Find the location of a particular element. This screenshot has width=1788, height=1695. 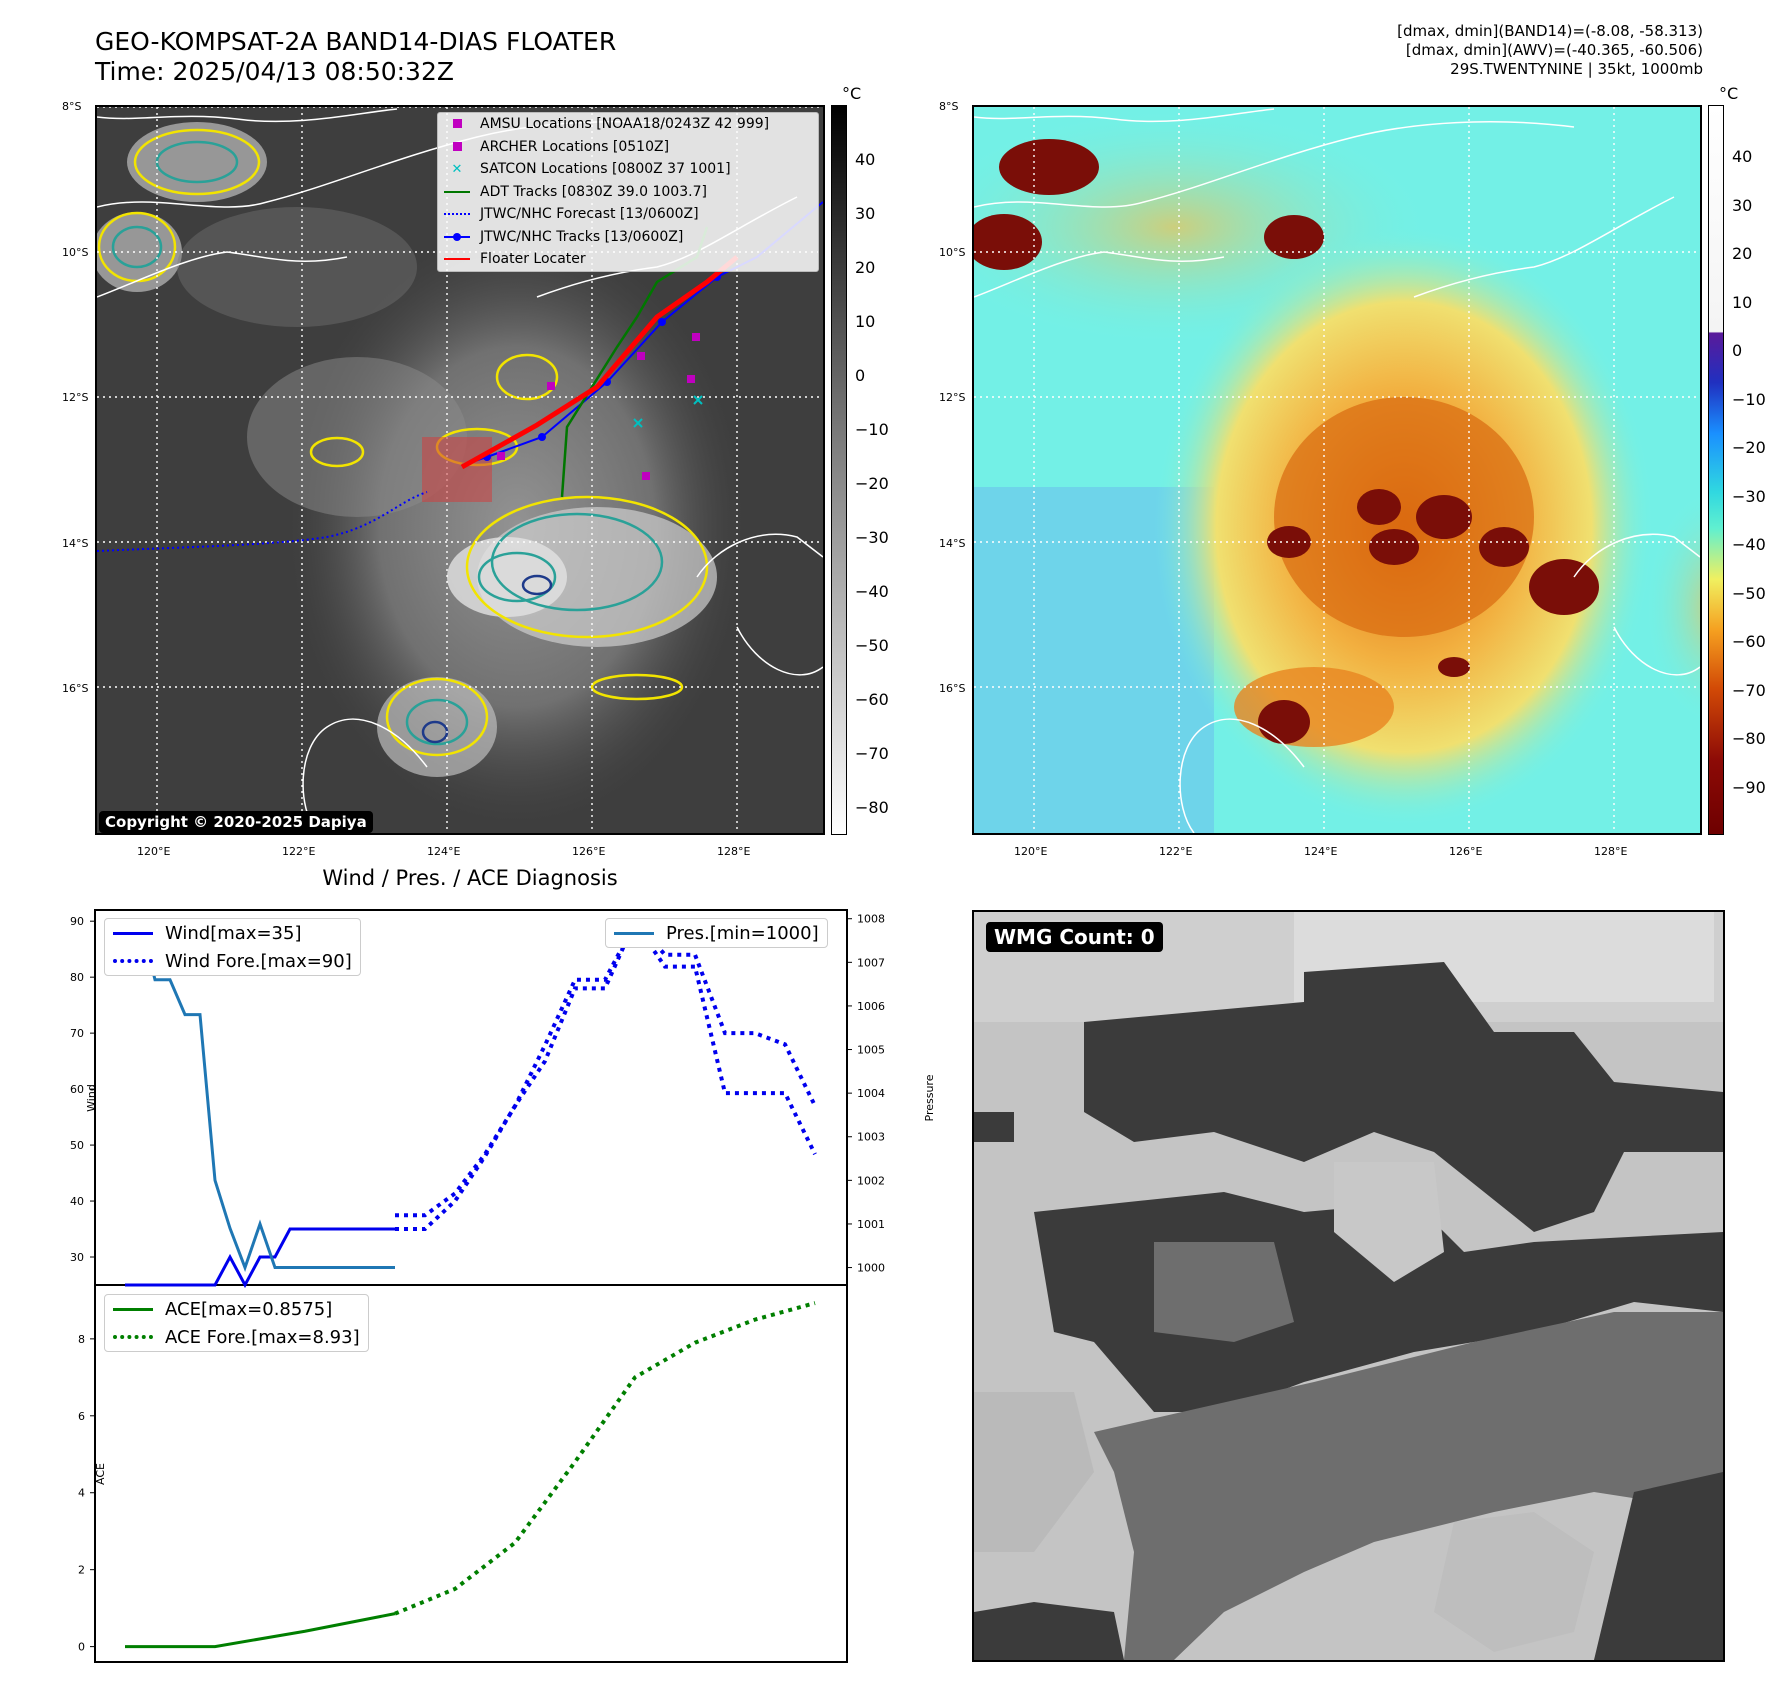

lon-label: 124°E is located at coordinates (1321, 851).